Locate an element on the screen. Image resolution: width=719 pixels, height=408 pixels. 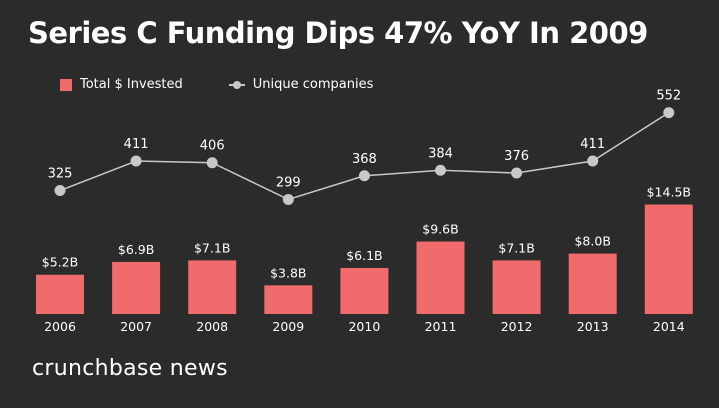
x-tick-label-2006: 2006 is located at coordinates (60, 326).